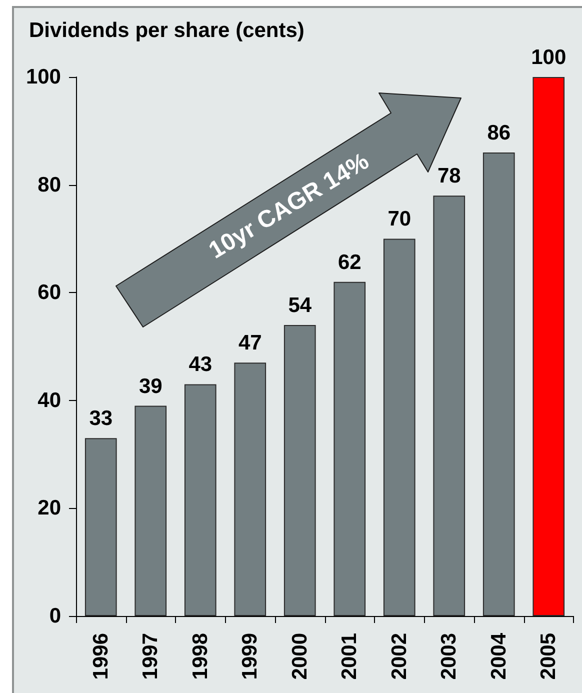 The image size is (582, 693). What do you see at coordinates (250, 656) in the screenshot?
I see `x-tick-label: 1999` at bounding box center [250, 656].